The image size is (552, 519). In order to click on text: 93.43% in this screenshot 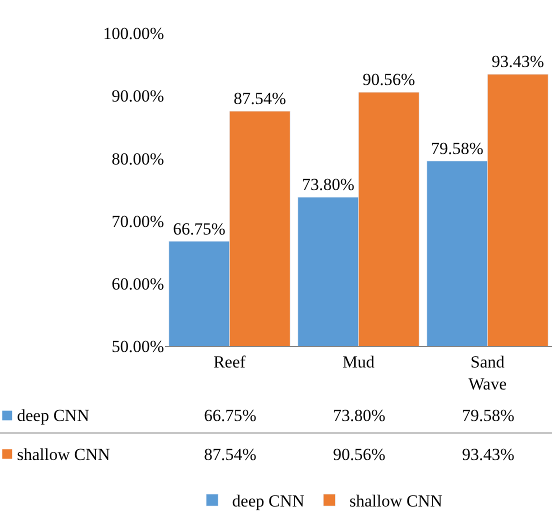, I will do `click(518, 62)`.